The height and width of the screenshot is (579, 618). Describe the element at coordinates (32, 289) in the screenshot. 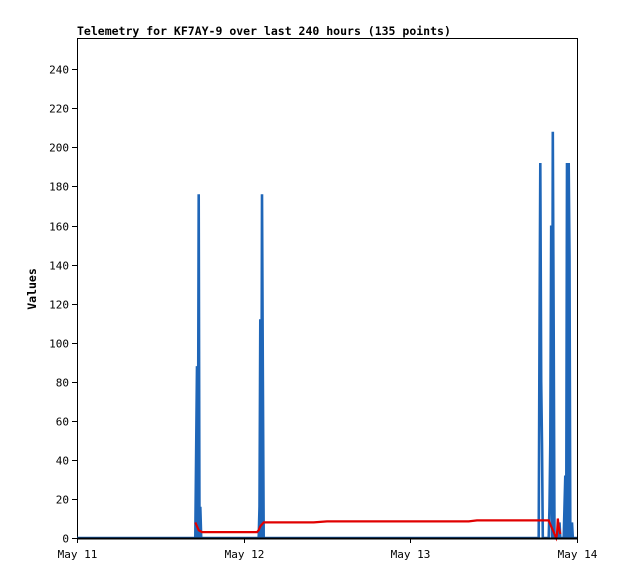

I see `y-axis-label: Values` at that location.